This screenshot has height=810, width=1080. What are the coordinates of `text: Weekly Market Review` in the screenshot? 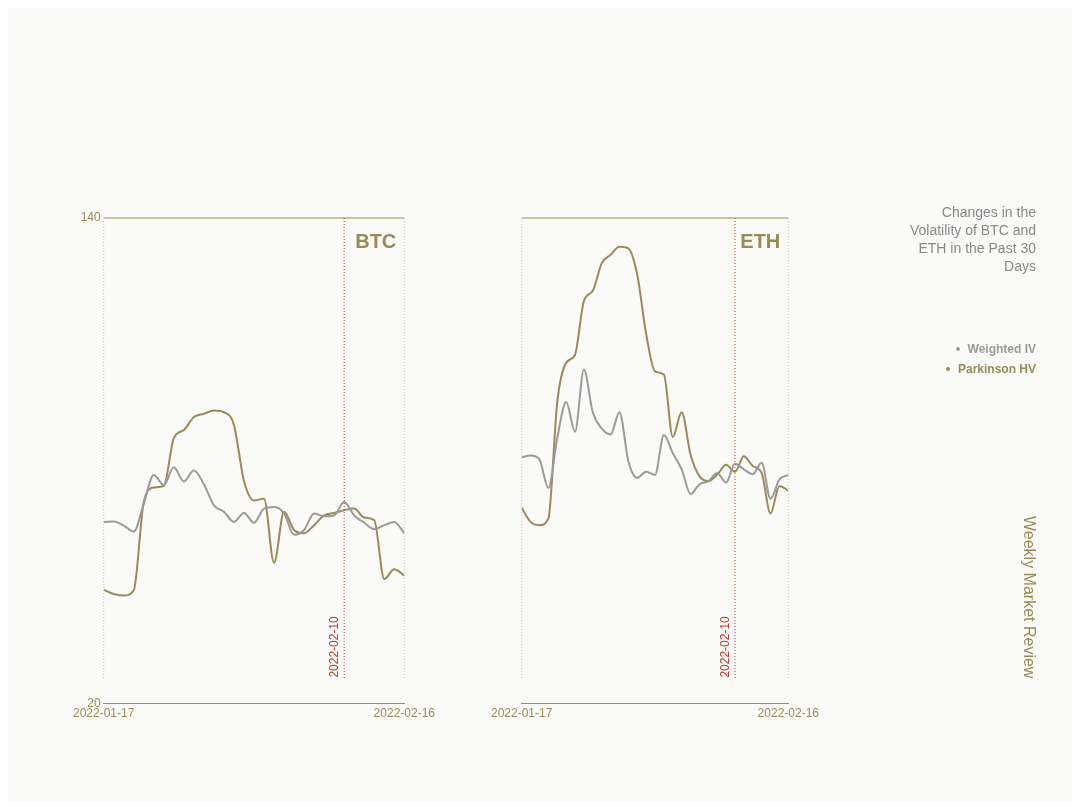 It's located at (1029, 597).